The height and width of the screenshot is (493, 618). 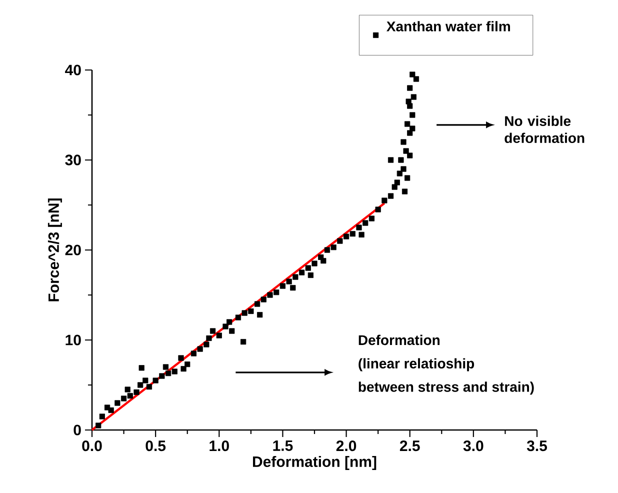 What do you see at coordinates (73, 340) in the screenshot?
I see `y-tick-label: 10` at bounding box center [73, 340].